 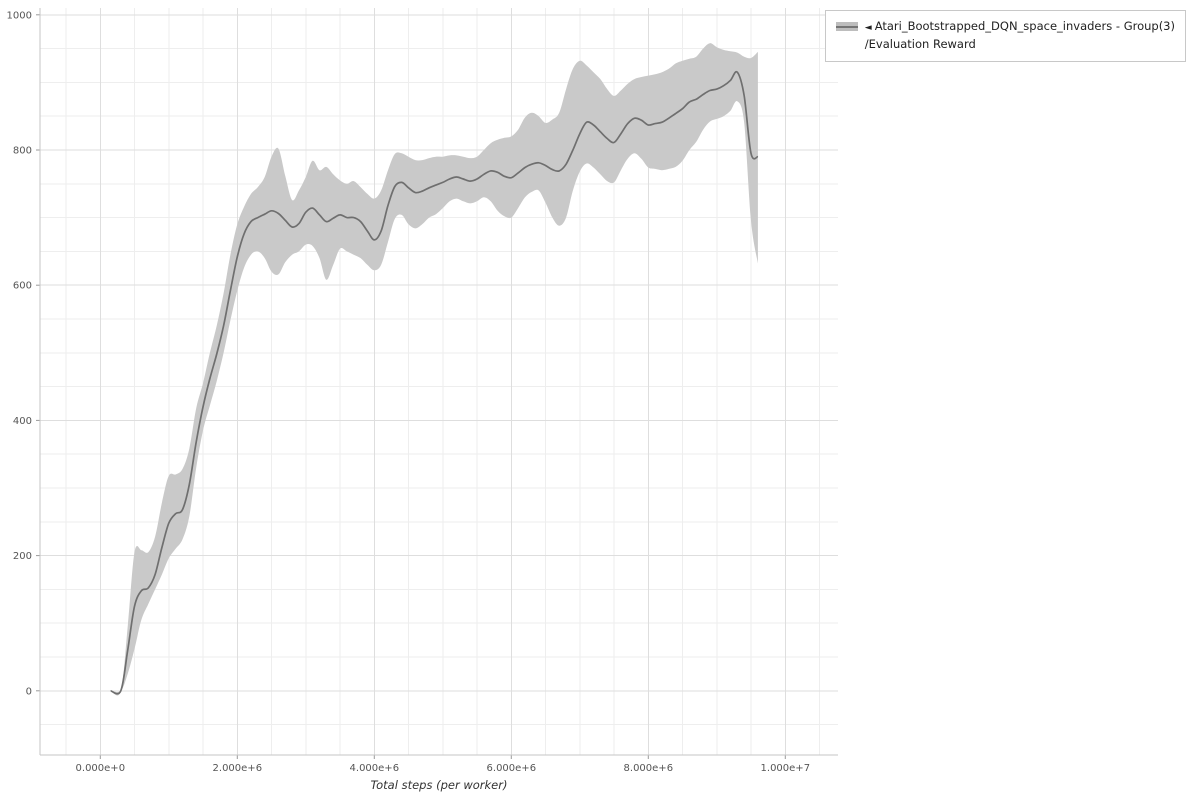 What do you see at coordinates (439, 785) in the screenshot?
I see `x-axis-title: Total steps (per worker)` at bounding box center [439, 785].